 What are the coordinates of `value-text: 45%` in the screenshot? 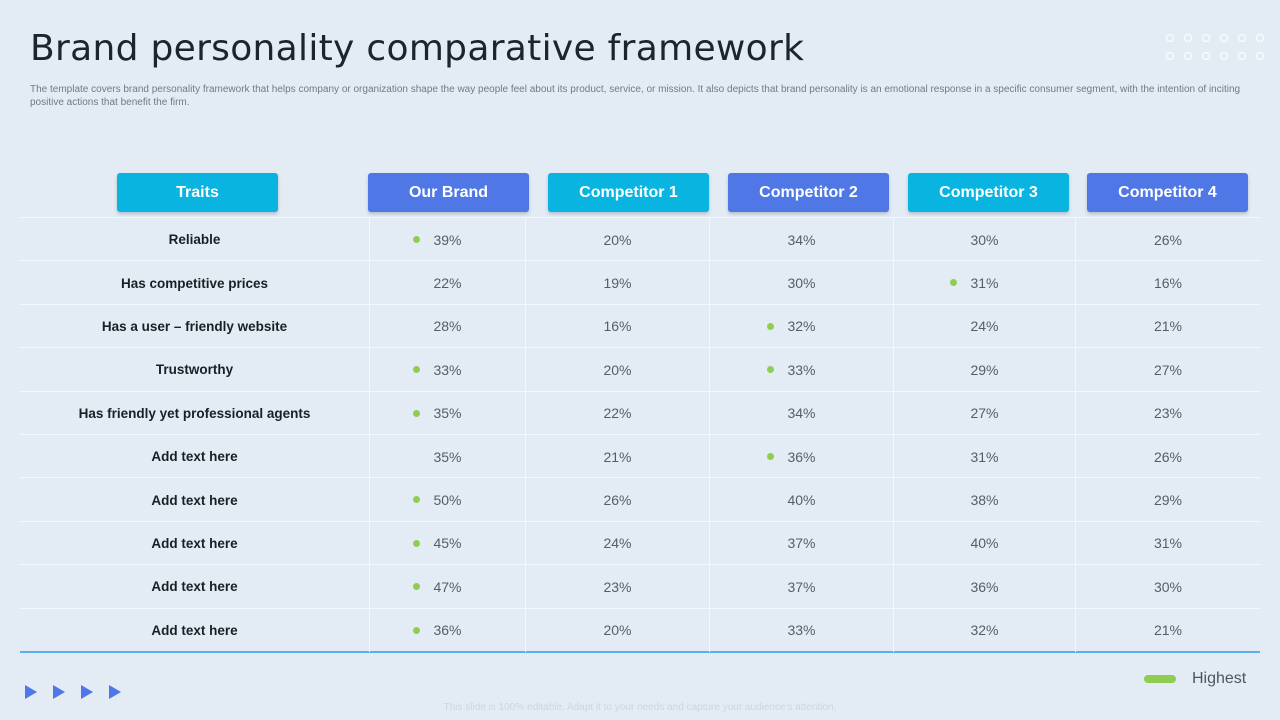 It's located at (447, 543).